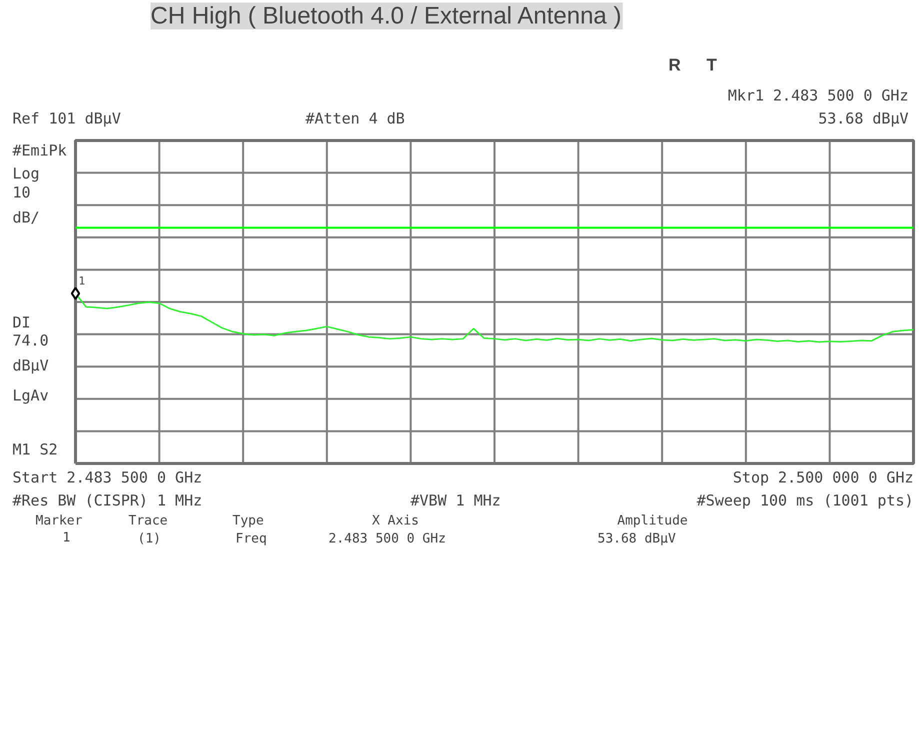 The image size is (919, 733). What do you see at coordinates (149, 539) in the screenshot?
I see `text: (1)` at bounding box center [149, 539].